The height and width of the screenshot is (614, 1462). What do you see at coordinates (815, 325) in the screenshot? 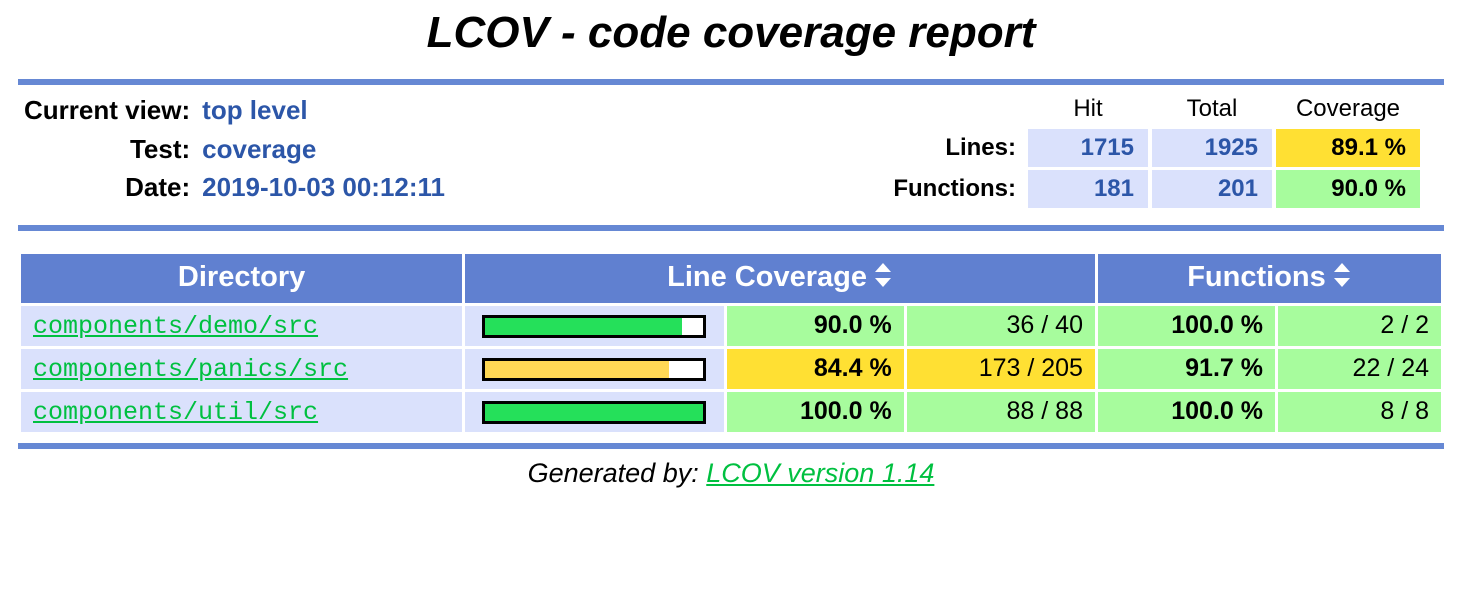
I see `row-line-coverage-percent: 90.0 %` at bounding box center [815, 325].